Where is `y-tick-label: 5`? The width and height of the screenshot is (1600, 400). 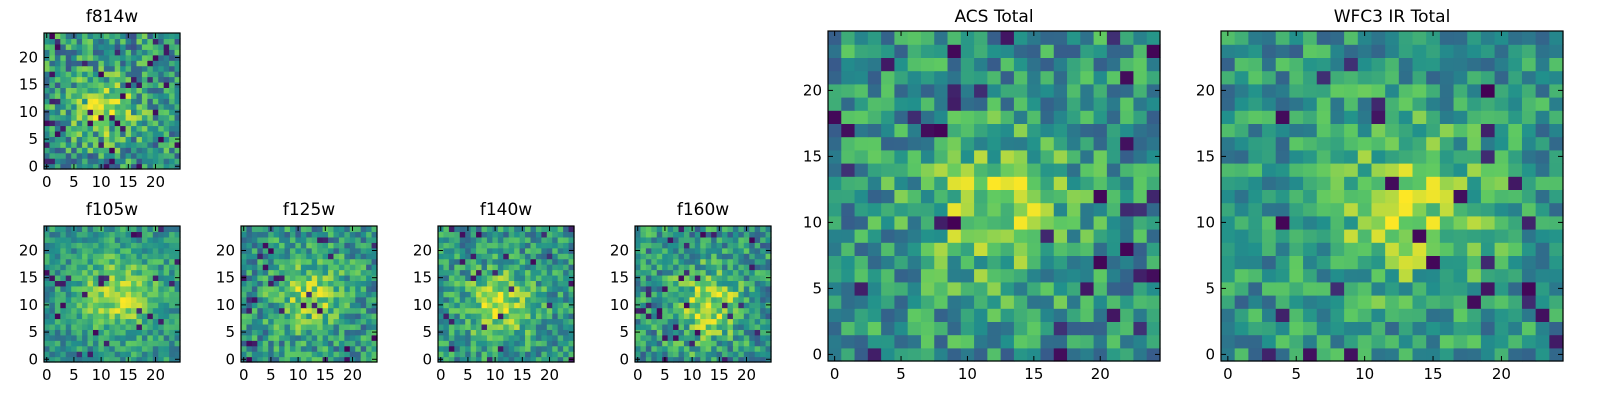 y-tick-label: 5 is located at coordinates (1210, 288).